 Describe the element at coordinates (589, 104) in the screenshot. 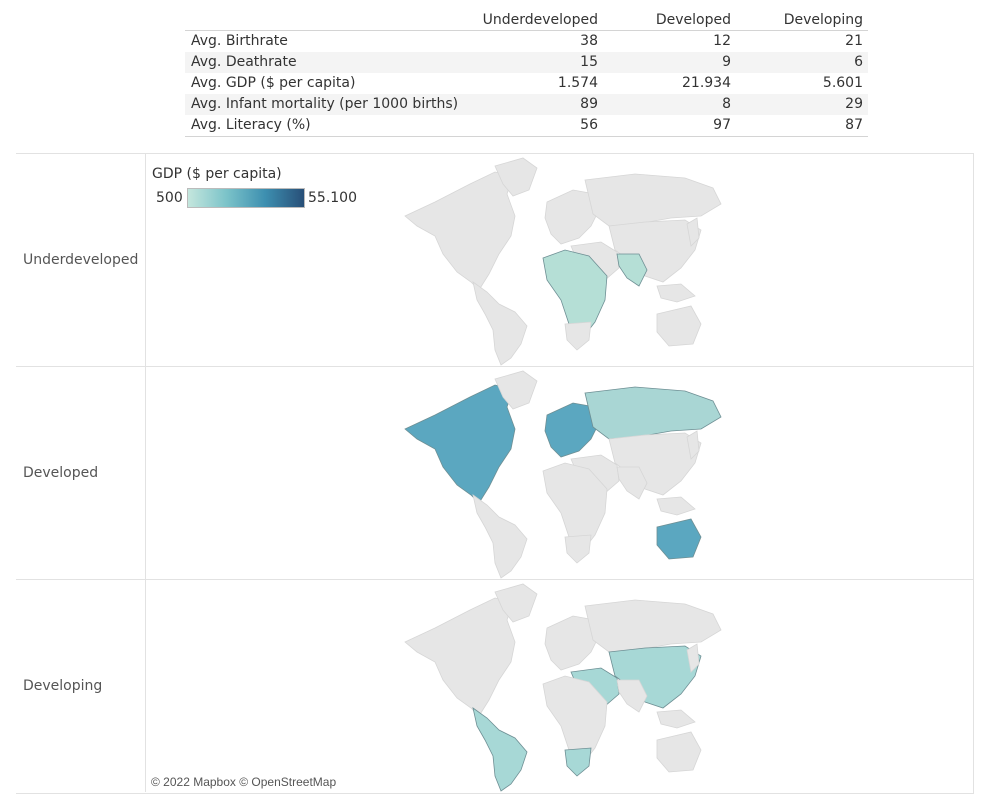

I see `cell-value: 89` at that location.